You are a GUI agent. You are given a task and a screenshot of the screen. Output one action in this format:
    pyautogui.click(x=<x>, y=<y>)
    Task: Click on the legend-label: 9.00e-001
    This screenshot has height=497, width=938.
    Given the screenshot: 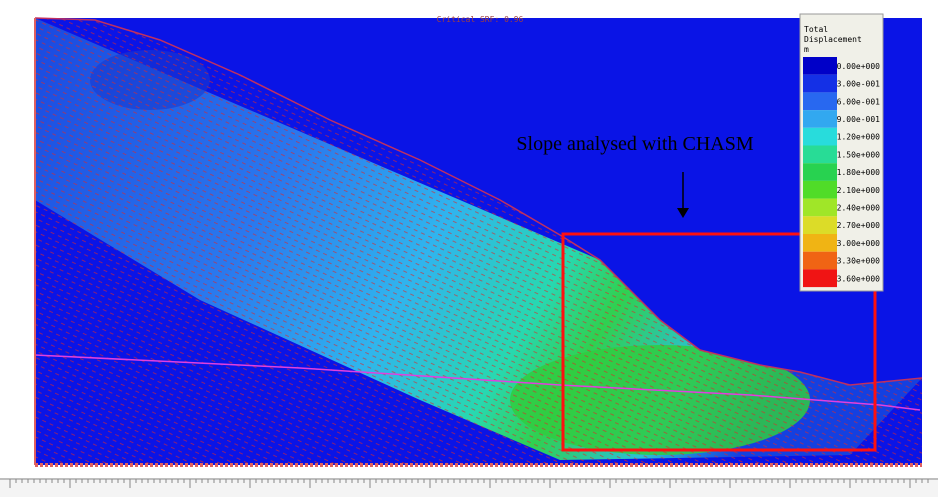 What is the action you would take?
    pyautogui.click(x=859, y=119)
    